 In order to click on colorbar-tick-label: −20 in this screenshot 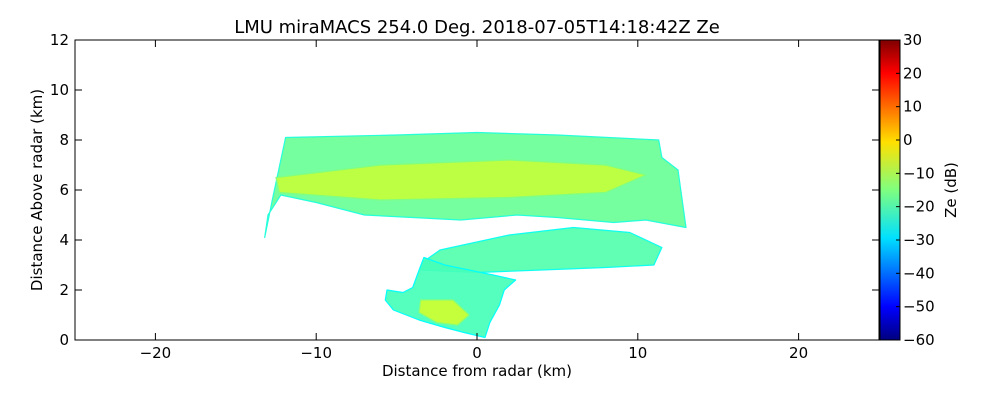, I will do `click(919, 207)`.